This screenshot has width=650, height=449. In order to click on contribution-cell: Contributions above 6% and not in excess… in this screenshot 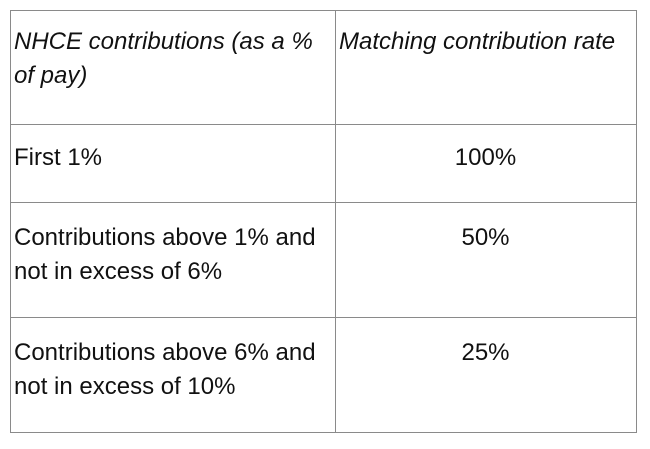, I will do `click(173, 375)`.